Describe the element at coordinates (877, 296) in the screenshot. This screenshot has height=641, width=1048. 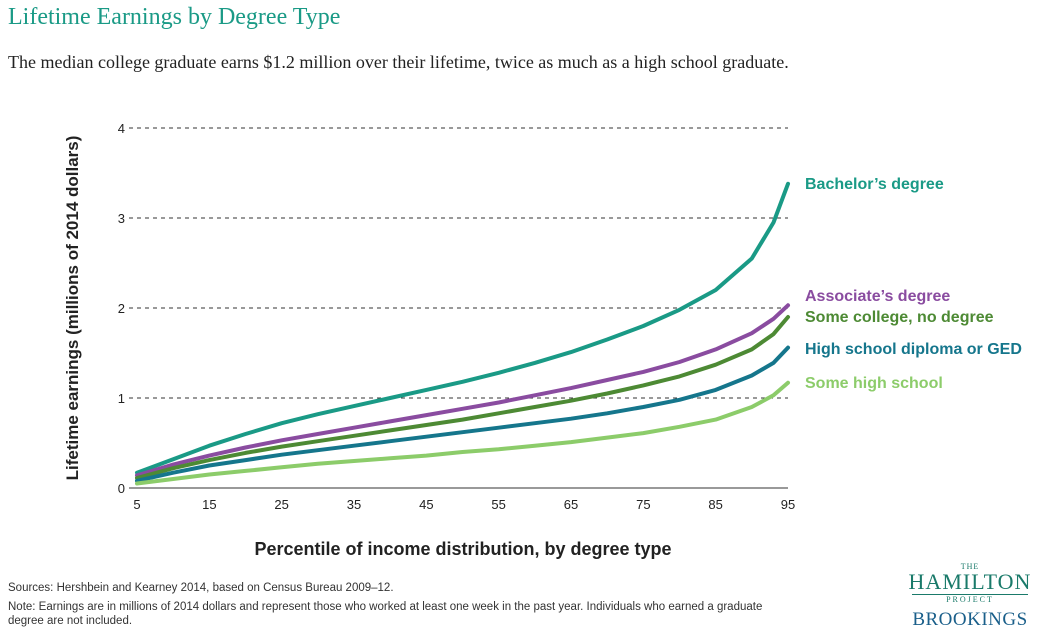
I see `series-label-2: Associate’s degree` at that location.